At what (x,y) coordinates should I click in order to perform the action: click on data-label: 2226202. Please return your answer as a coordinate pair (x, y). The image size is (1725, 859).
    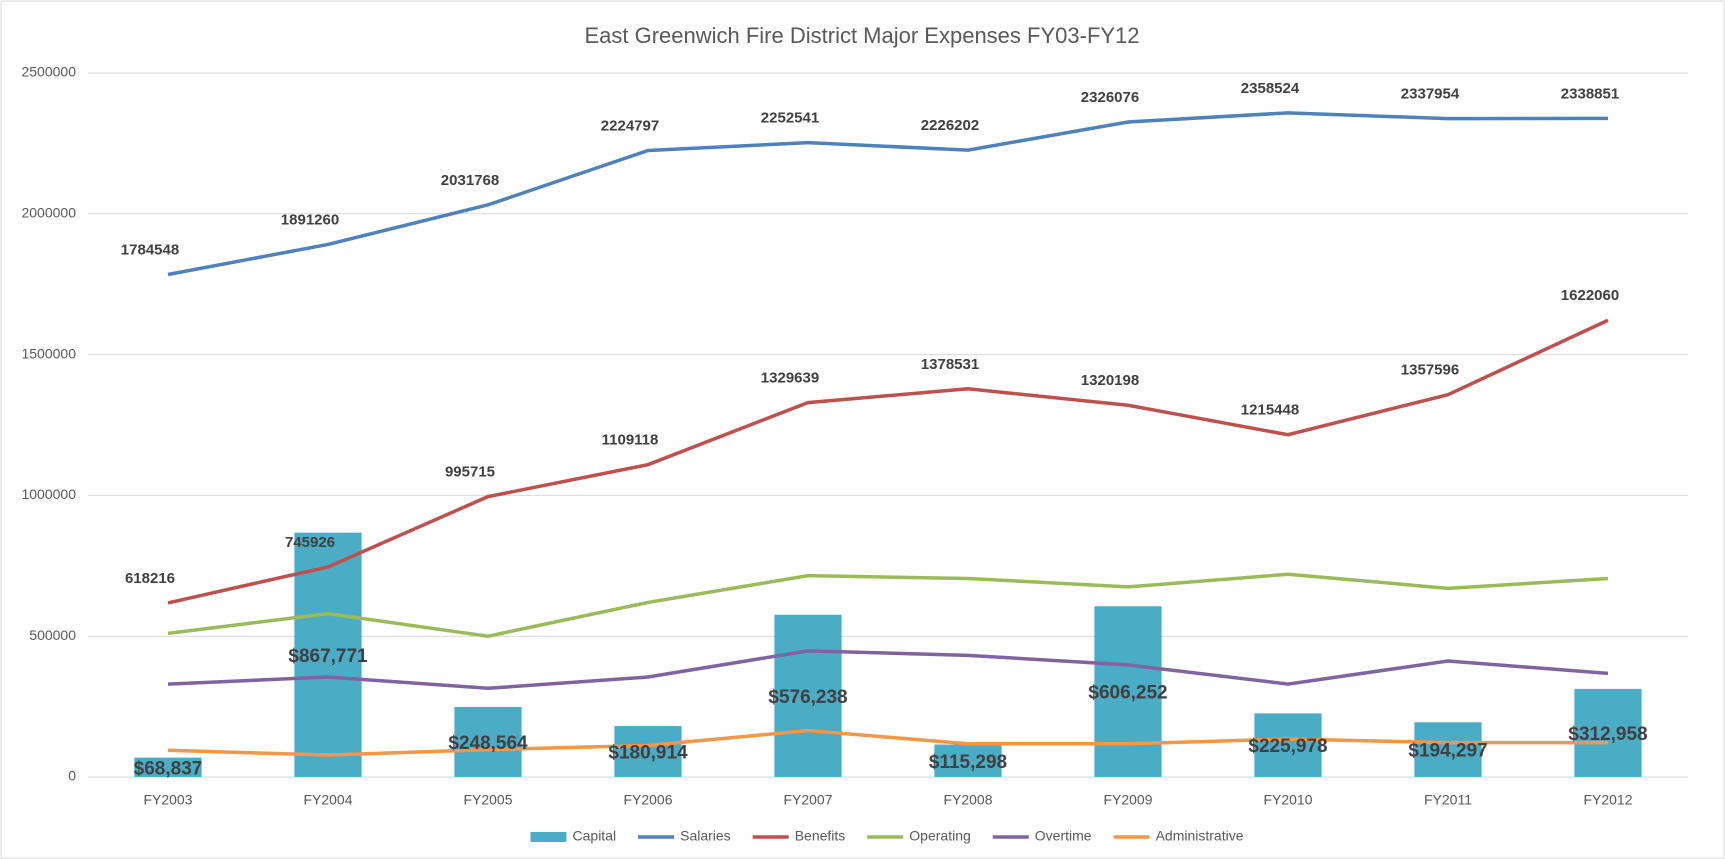
    Looking at the image, I should click on (950, 125).